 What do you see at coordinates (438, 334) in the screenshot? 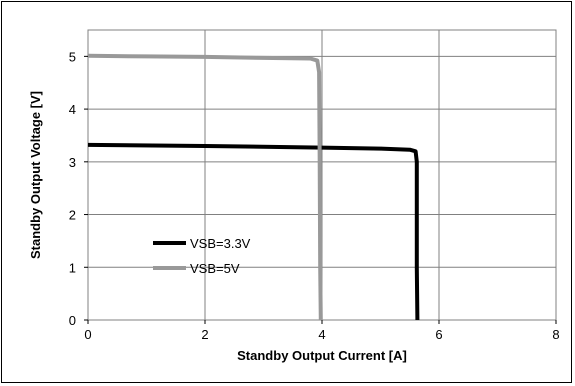
I see `x-tick-label: 6` at bounding box center [438, 334].